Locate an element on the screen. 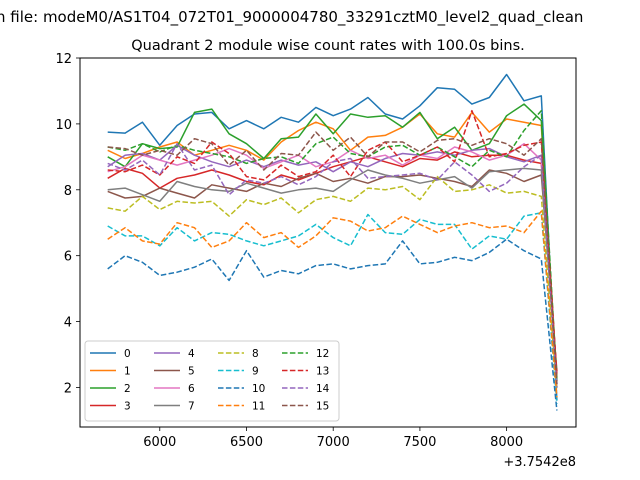  x-tick-label: 7500 is located at coordinates (419, 442).